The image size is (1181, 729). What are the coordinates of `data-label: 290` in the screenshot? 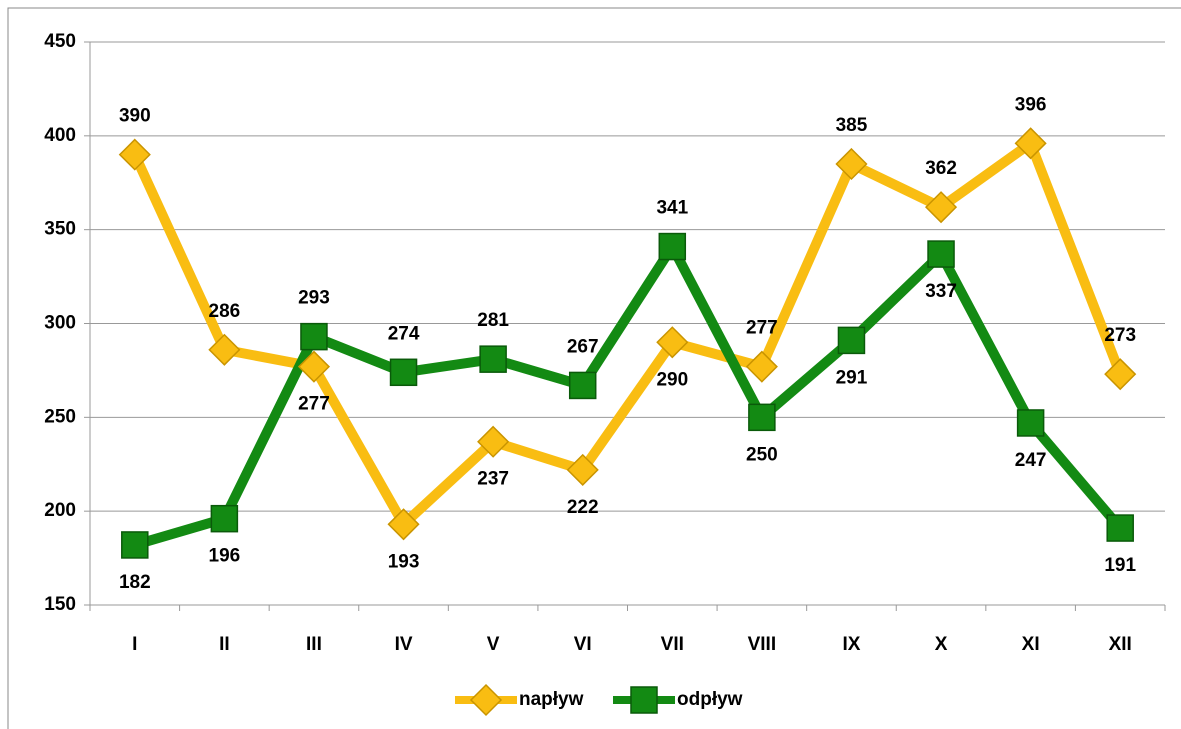 It's located at (672, 379).